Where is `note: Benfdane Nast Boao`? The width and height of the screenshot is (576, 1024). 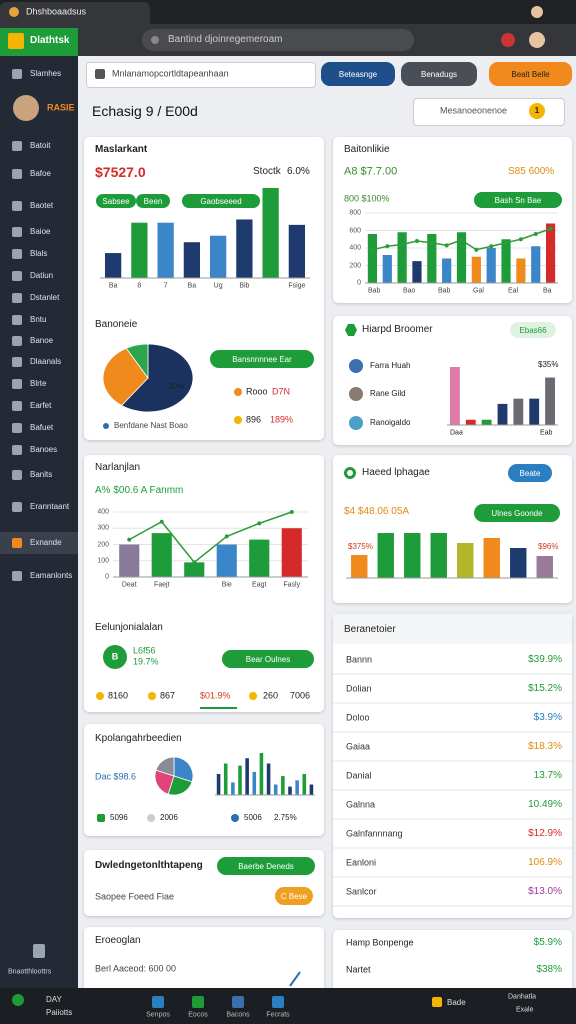
note: Benfdane Nast Boao is located at coordinates (151, 425).